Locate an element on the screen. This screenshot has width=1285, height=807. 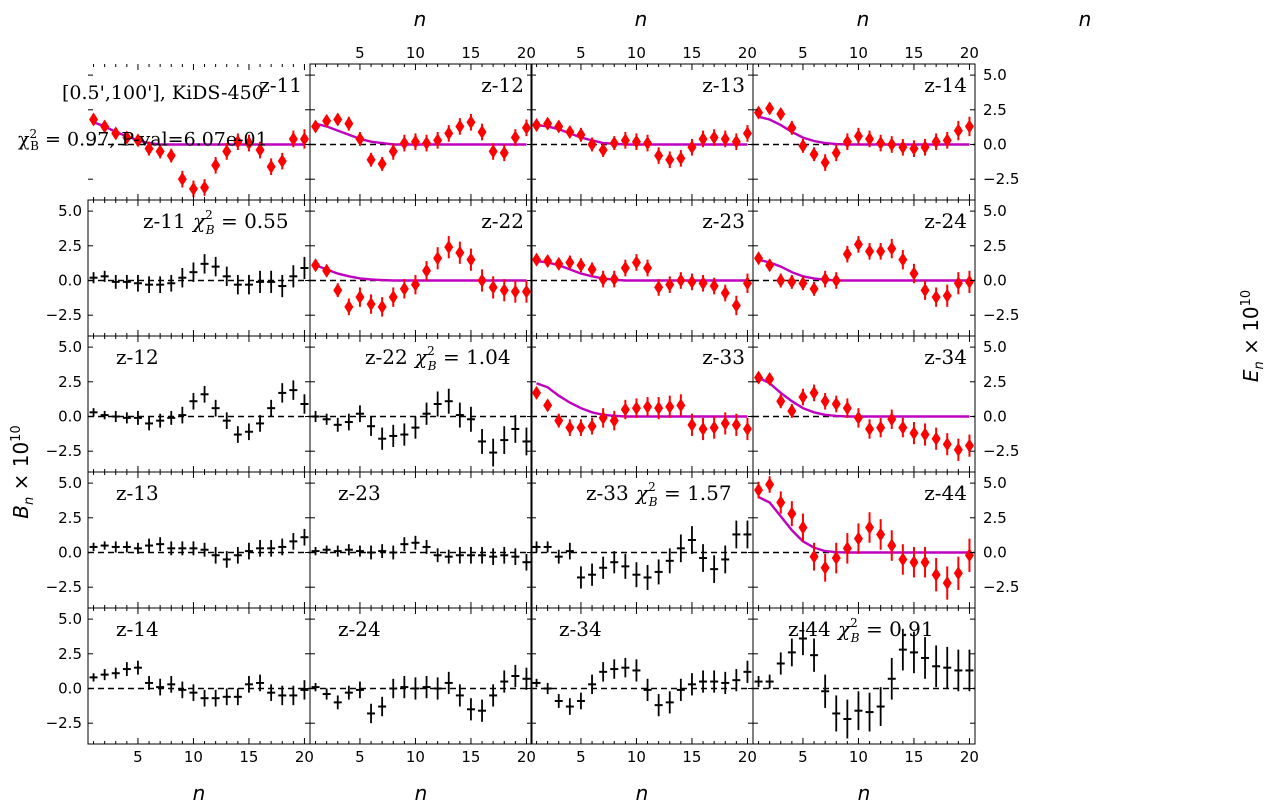
right-y-axis-label: En × 1010 is located at coordinates (1253, 336).